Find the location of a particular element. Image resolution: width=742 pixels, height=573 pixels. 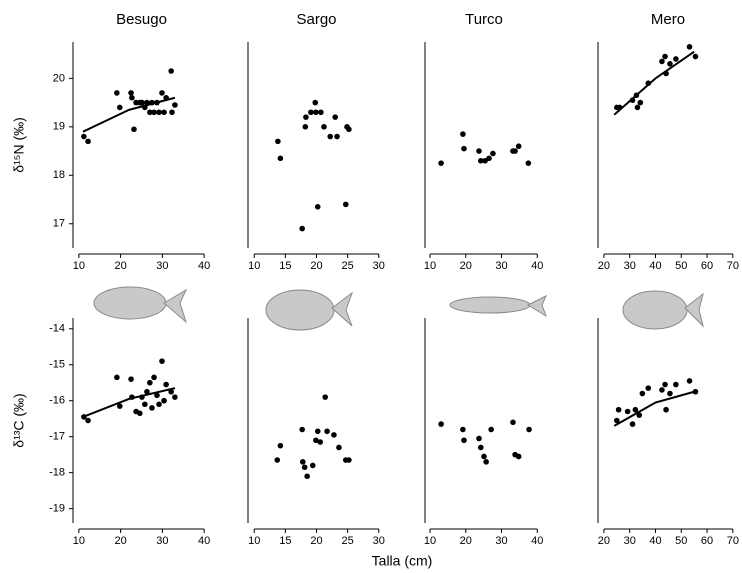

y-tick-label: -19 is located at coordinates (57, 509).